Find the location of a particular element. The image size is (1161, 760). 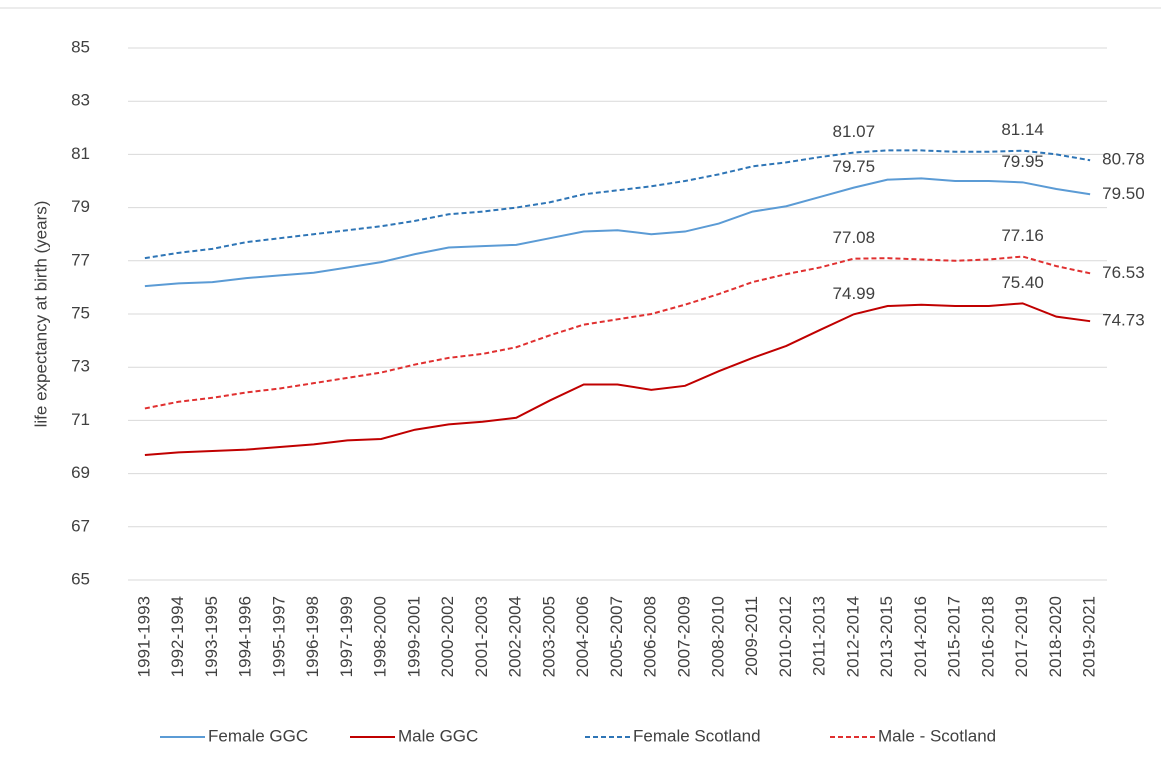

y-tick-label: 67 is located at coordinates (80, 525).